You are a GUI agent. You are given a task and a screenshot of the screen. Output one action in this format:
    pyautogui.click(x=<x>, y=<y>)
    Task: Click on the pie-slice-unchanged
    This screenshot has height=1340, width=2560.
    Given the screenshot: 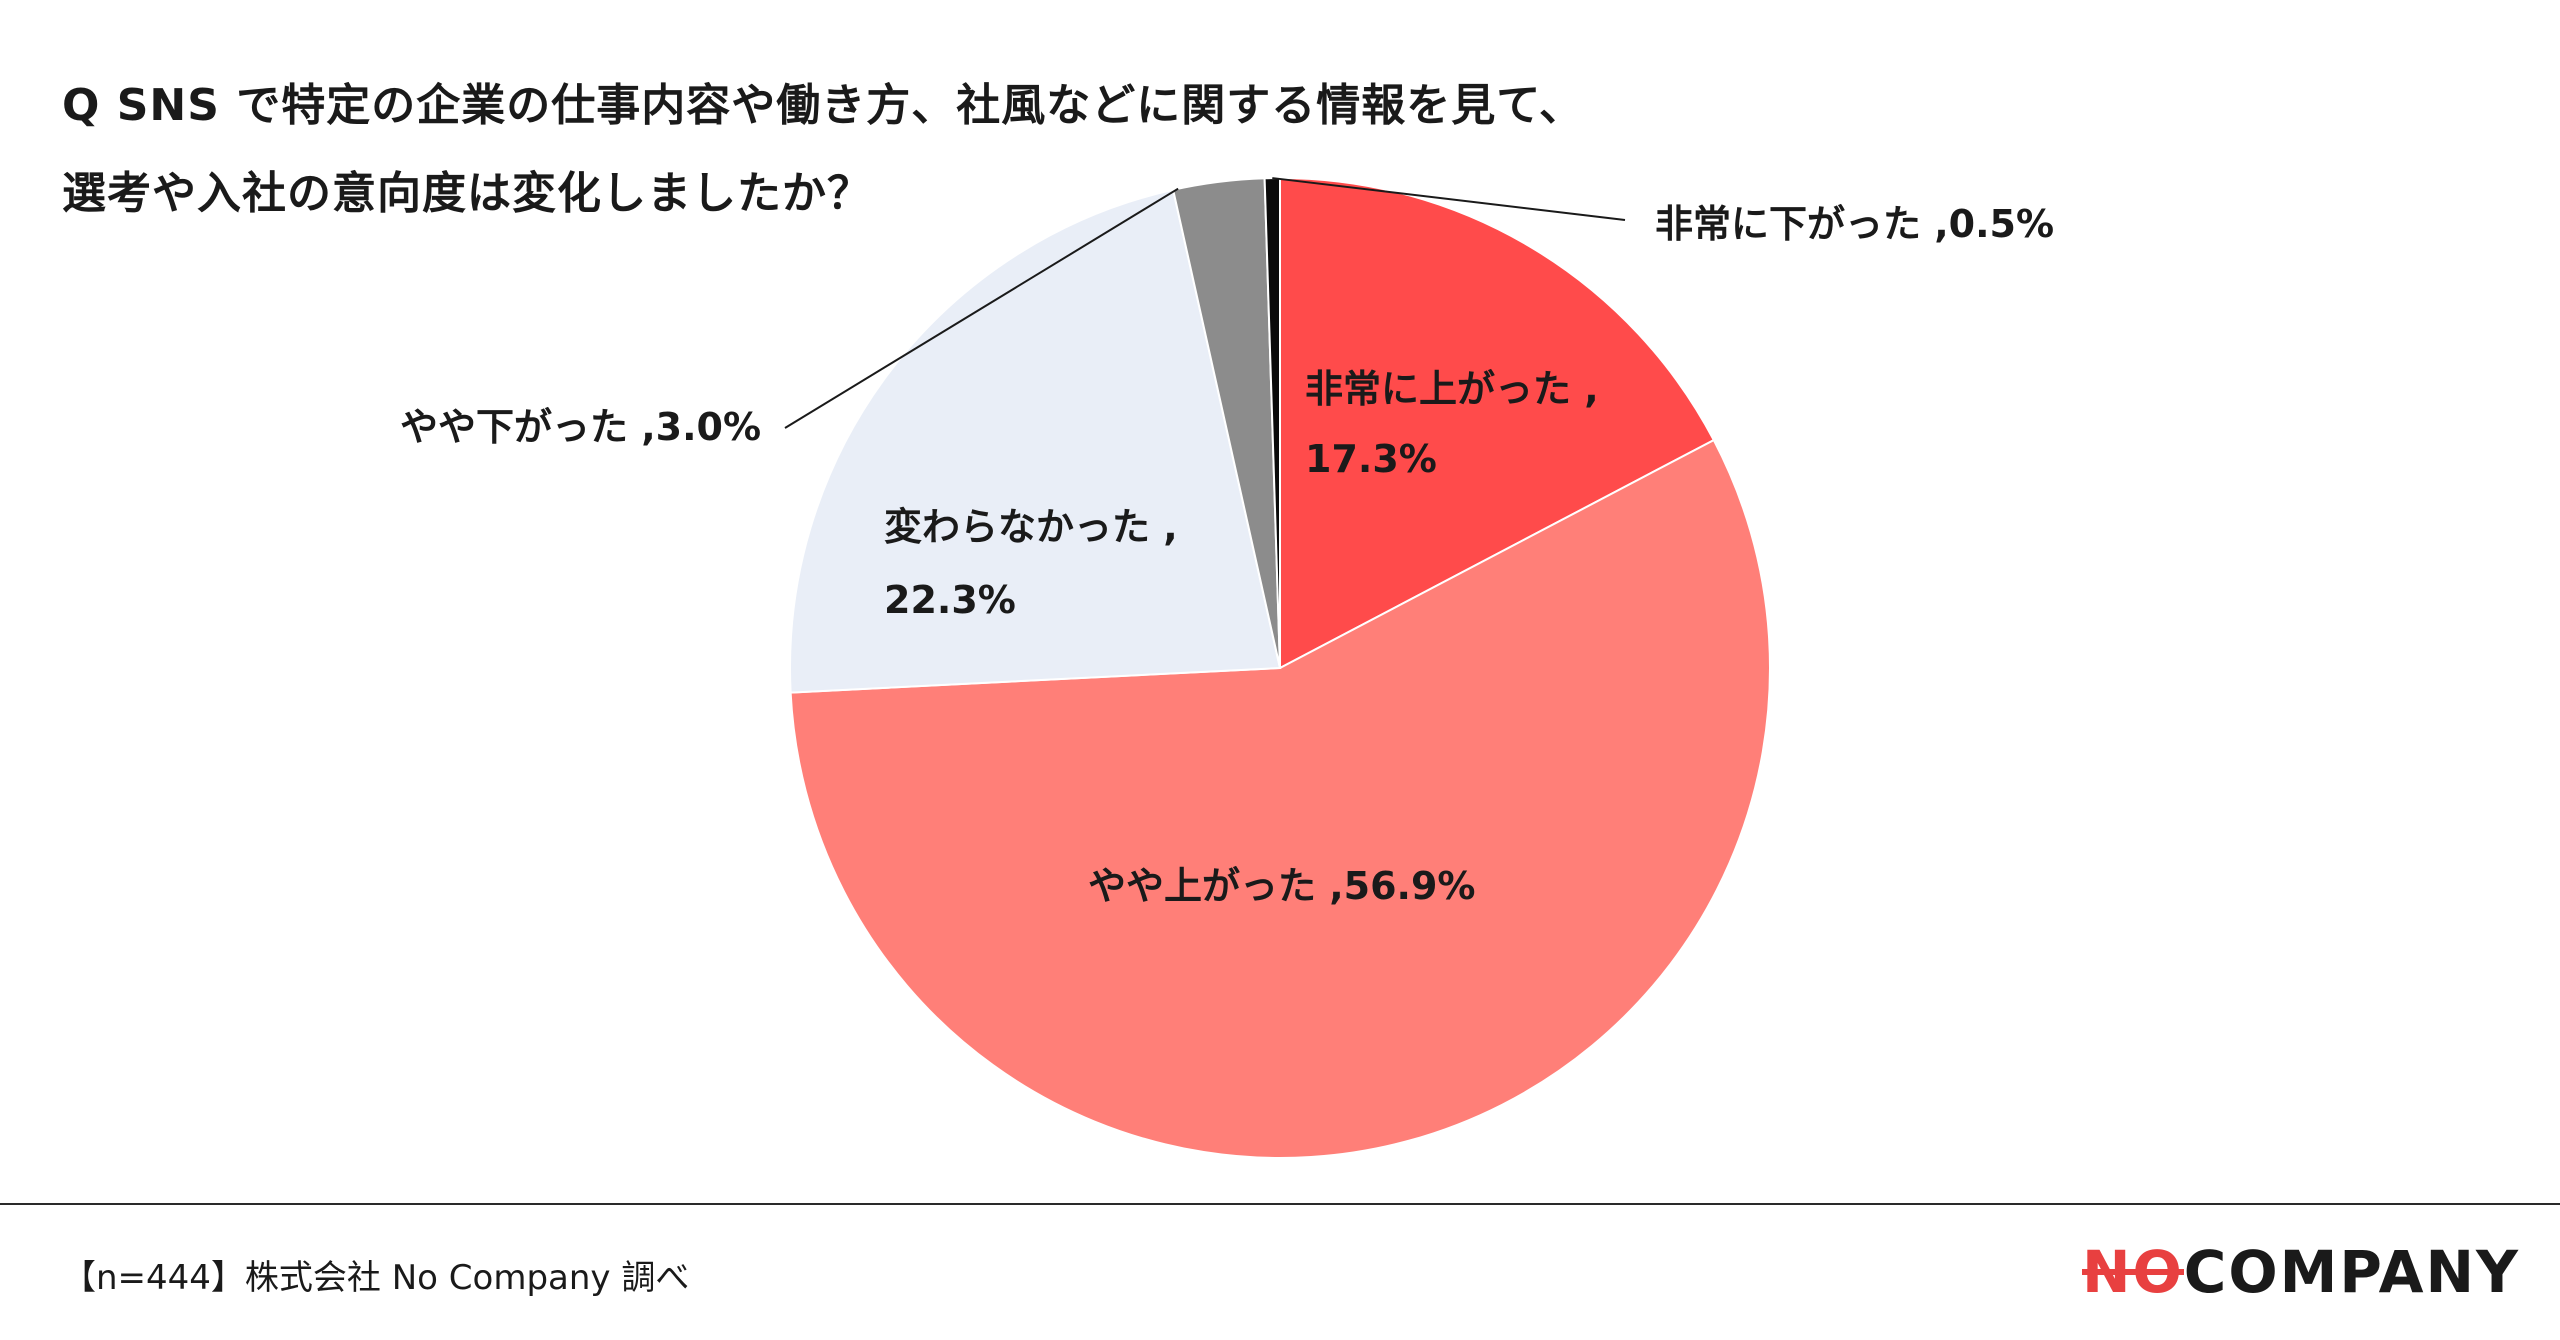 What is the action you would take?
    pyautogui.click(x=1035, y=441)
    